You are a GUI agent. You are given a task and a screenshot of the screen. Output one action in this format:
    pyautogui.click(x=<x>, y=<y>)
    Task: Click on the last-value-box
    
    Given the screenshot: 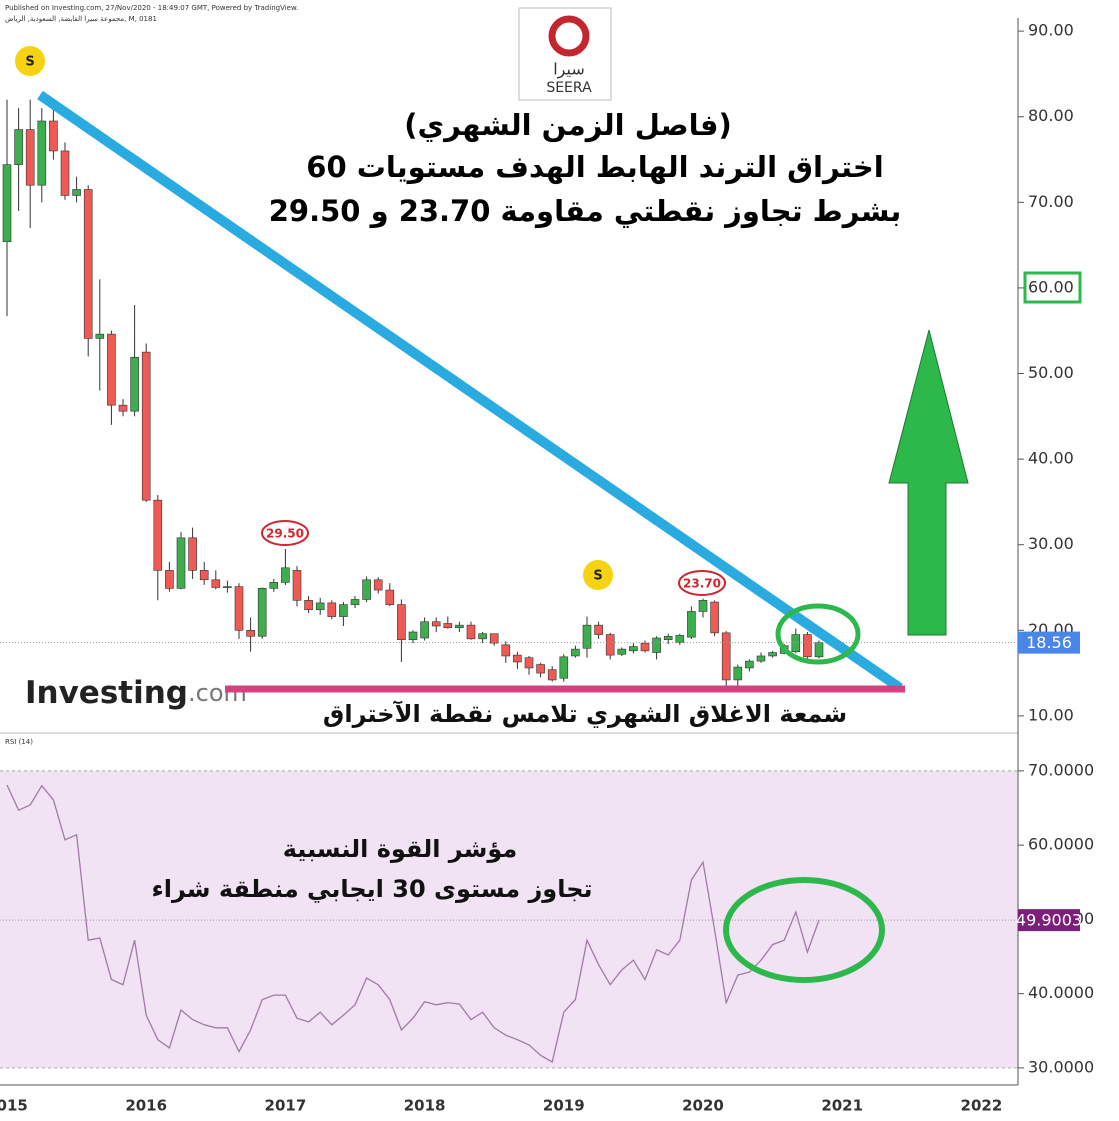 What is the action you would take?
    pyautogui.click(x=1049, y=920)
    